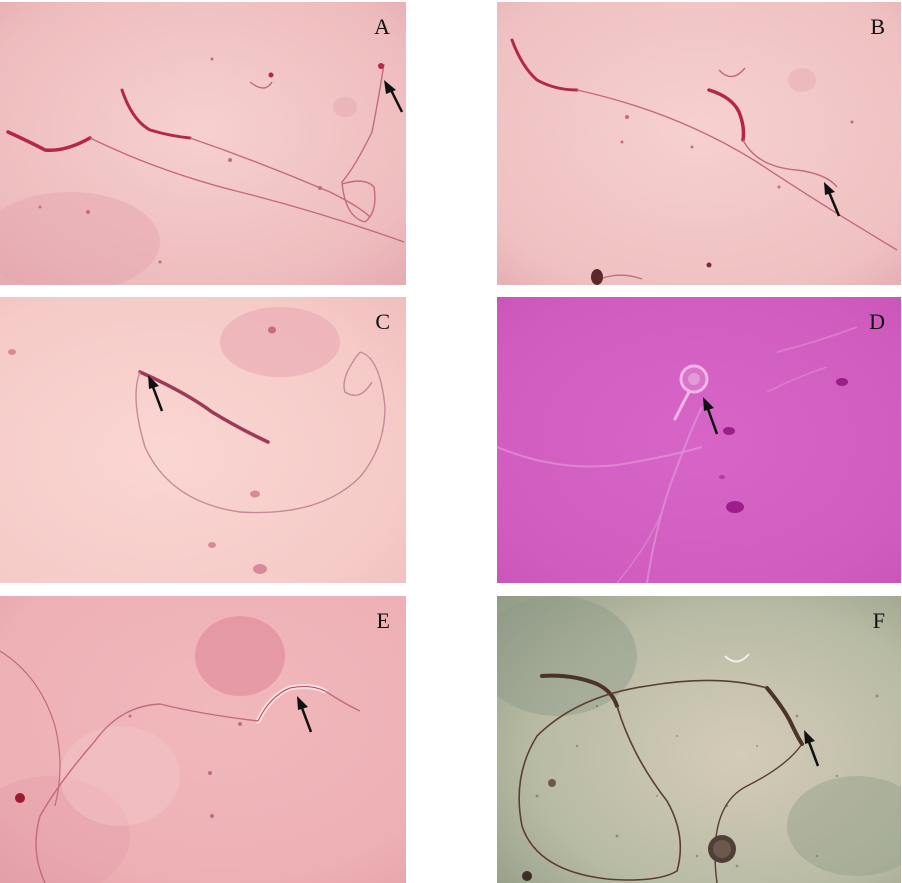  I want to click on micrograph-panel-f: F, so click(699, 739).